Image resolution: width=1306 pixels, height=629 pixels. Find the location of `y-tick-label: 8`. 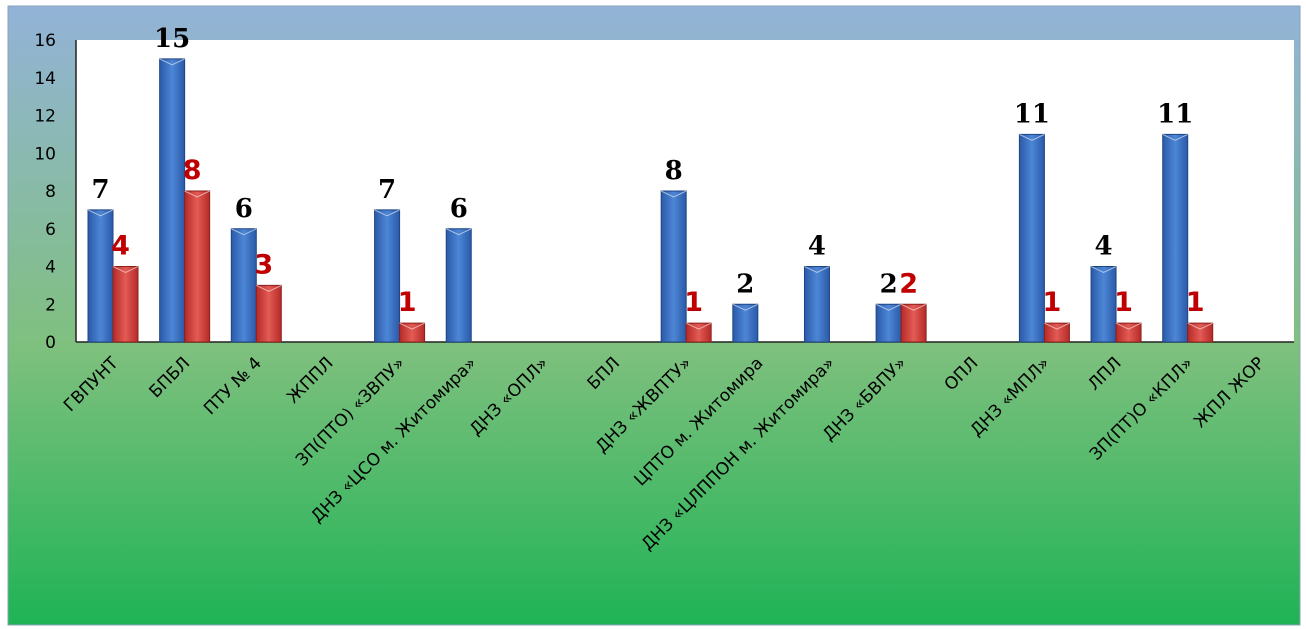

y-tick-label: 8 is located at coordinates (50, 192).